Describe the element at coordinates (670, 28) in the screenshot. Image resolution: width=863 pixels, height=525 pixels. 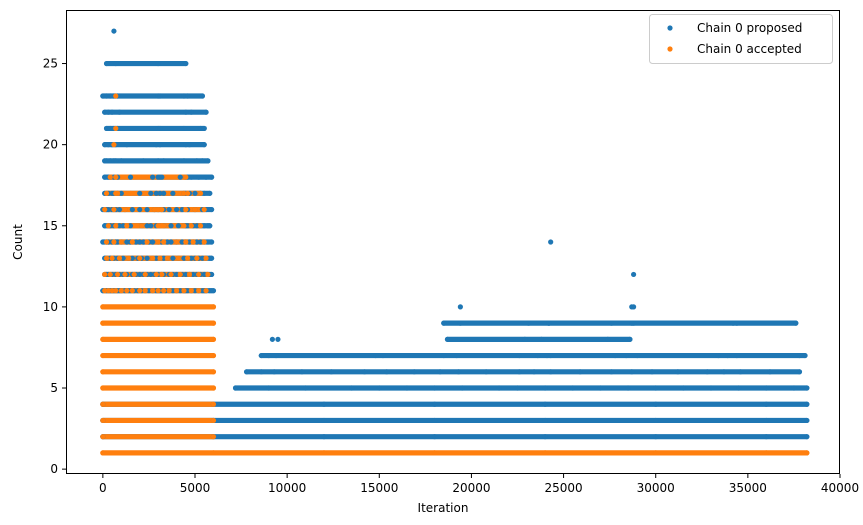
I see `legend-marker-proposed` at that location.